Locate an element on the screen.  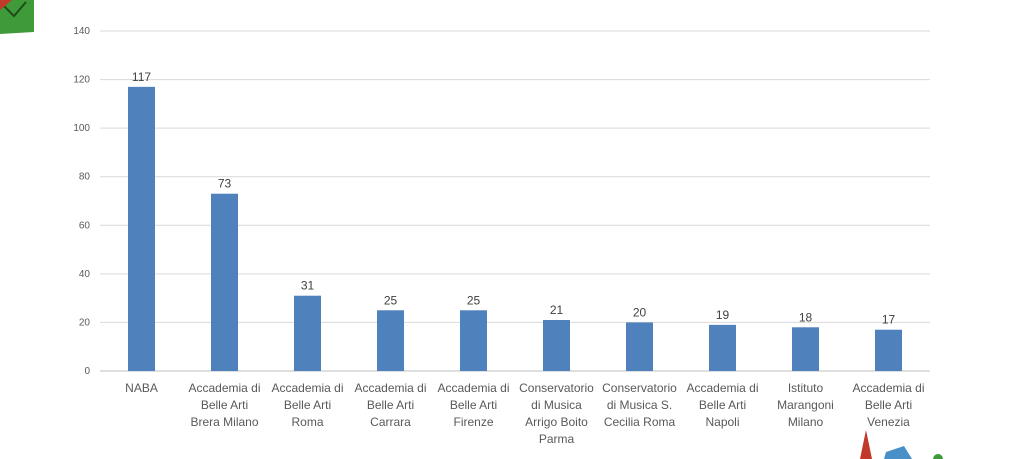
y-tick-label: 40 is located at coordinates (85, 274).